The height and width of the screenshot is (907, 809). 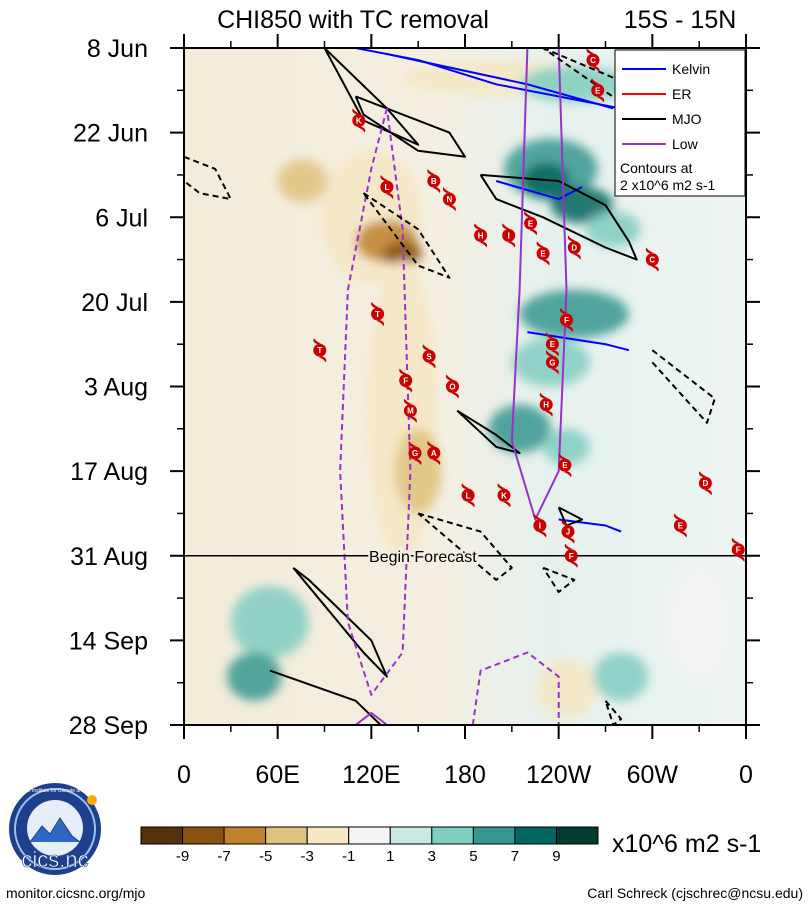 I want to click on tc-marker-f-31: F, so click(x=738, y=549).